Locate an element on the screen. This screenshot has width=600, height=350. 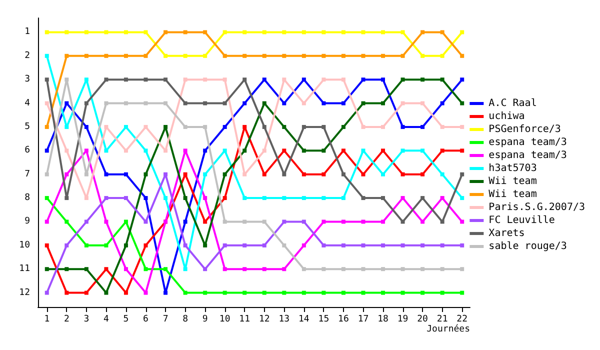
y-tick-label: 8 is located at coordinates (27, 198).